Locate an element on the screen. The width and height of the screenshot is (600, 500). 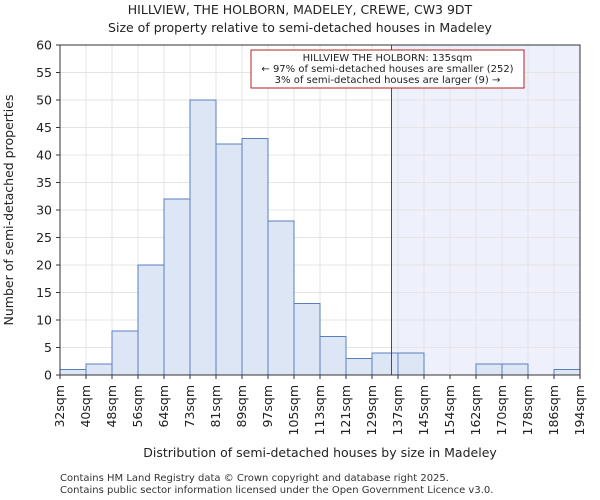
x-tick-label: 178sqm is located at coordinates (527, 410).